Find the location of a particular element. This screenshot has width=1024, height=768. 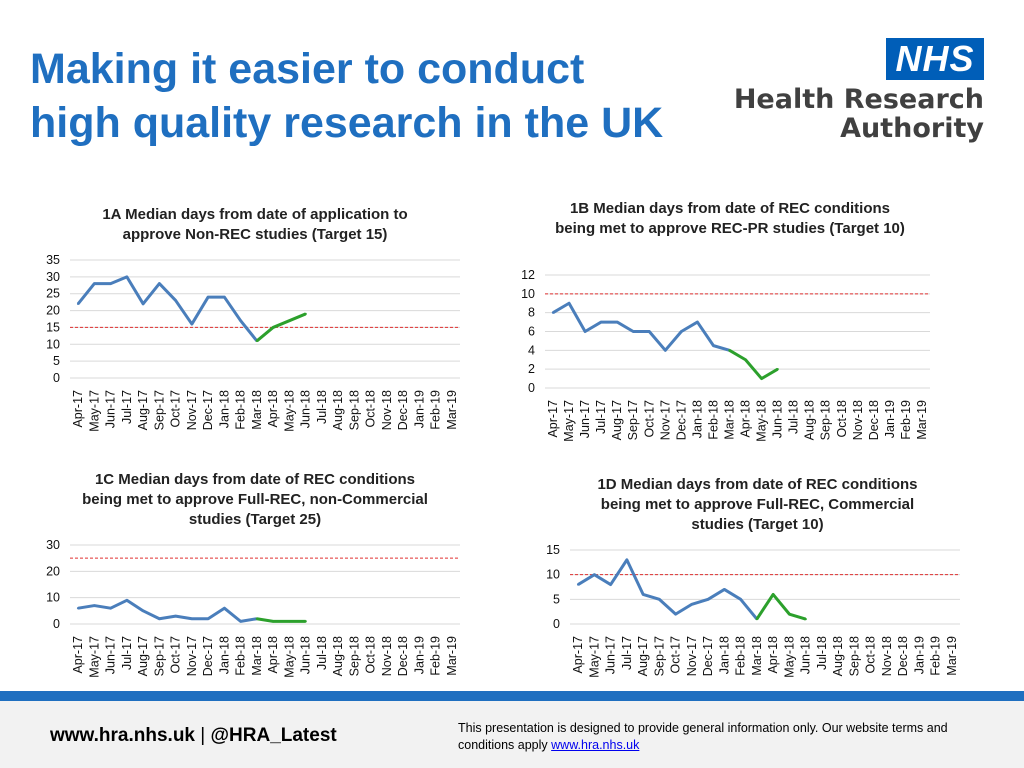

x-tick-label: Nov-18 is located at coordinates (887, 656).